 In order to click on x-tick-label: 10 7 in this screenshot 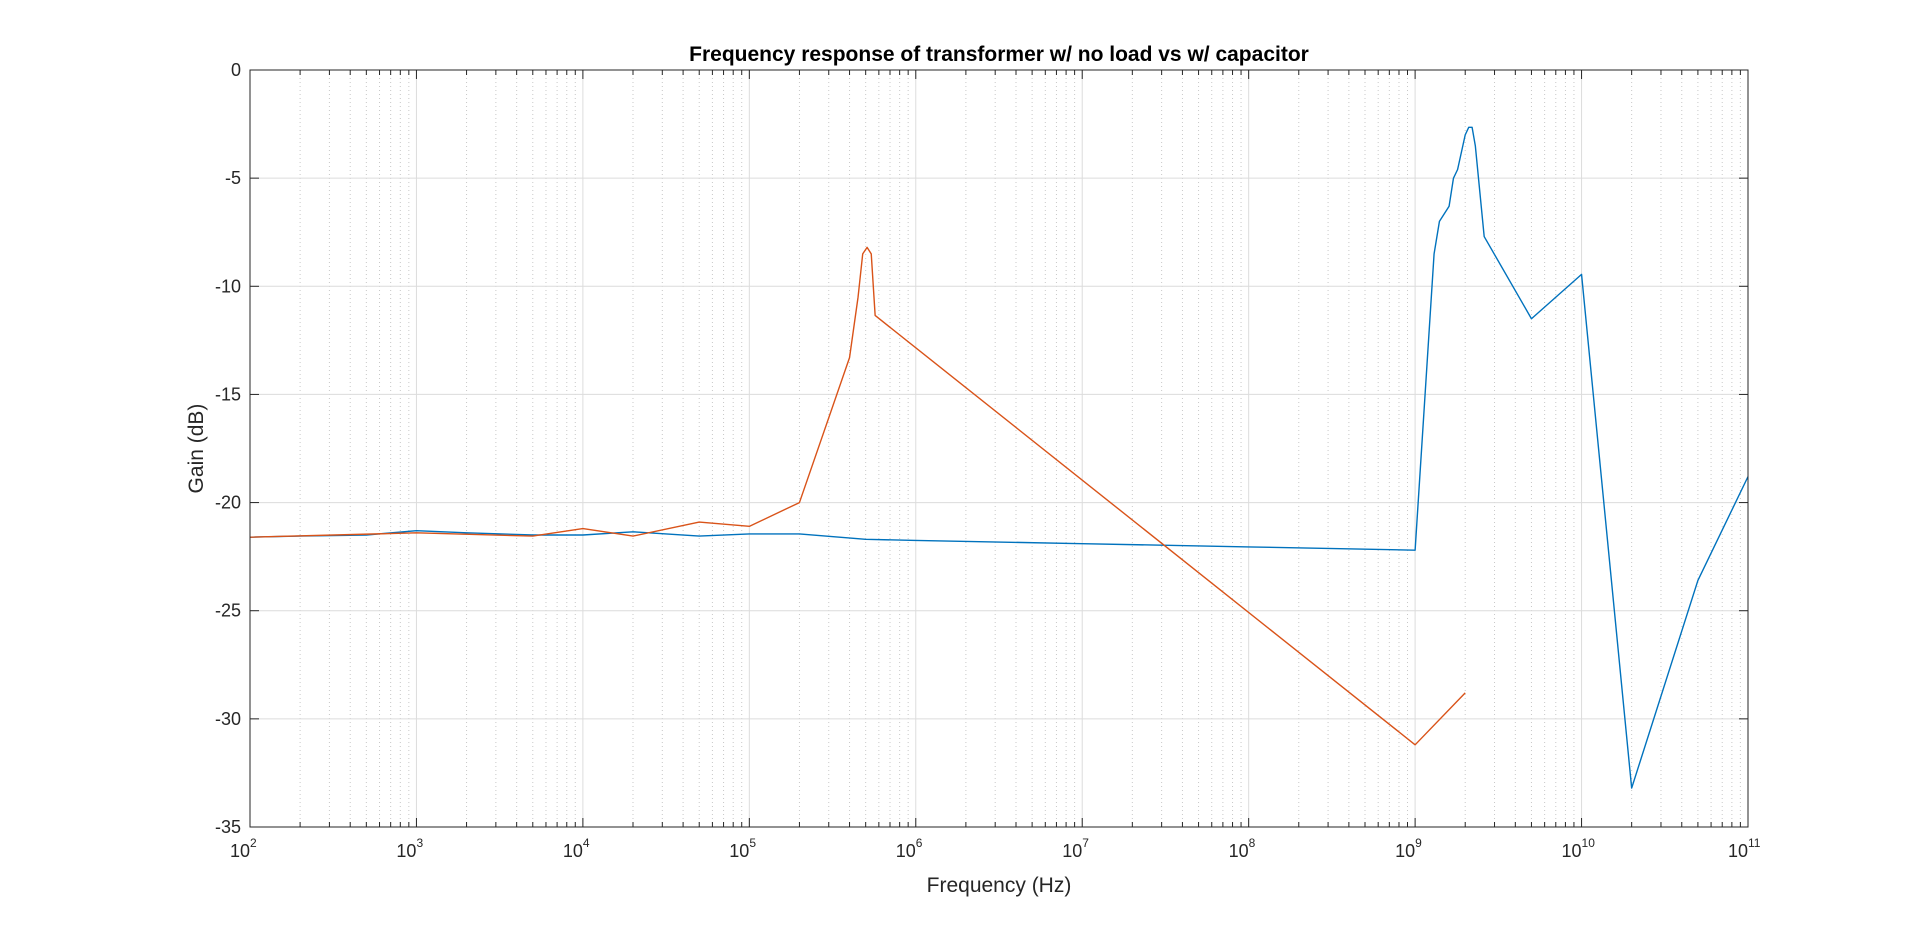, I will do `click(1075, 848)`.